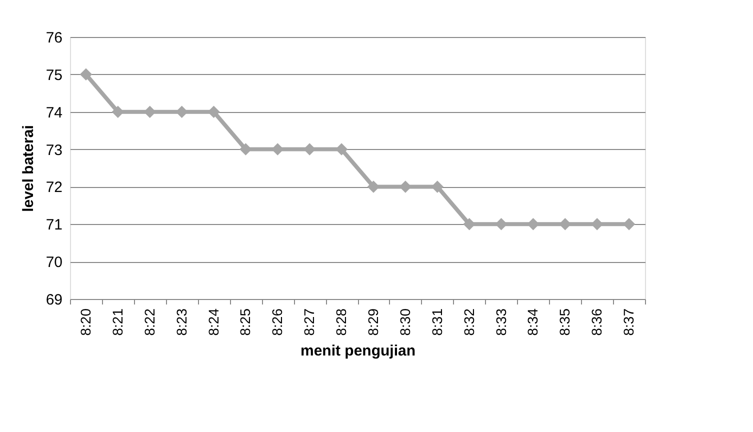 Image resolution: width=753 pixels, height=432 pixels. I want to click on x-tick-label: 8:23, so click(181, 322).